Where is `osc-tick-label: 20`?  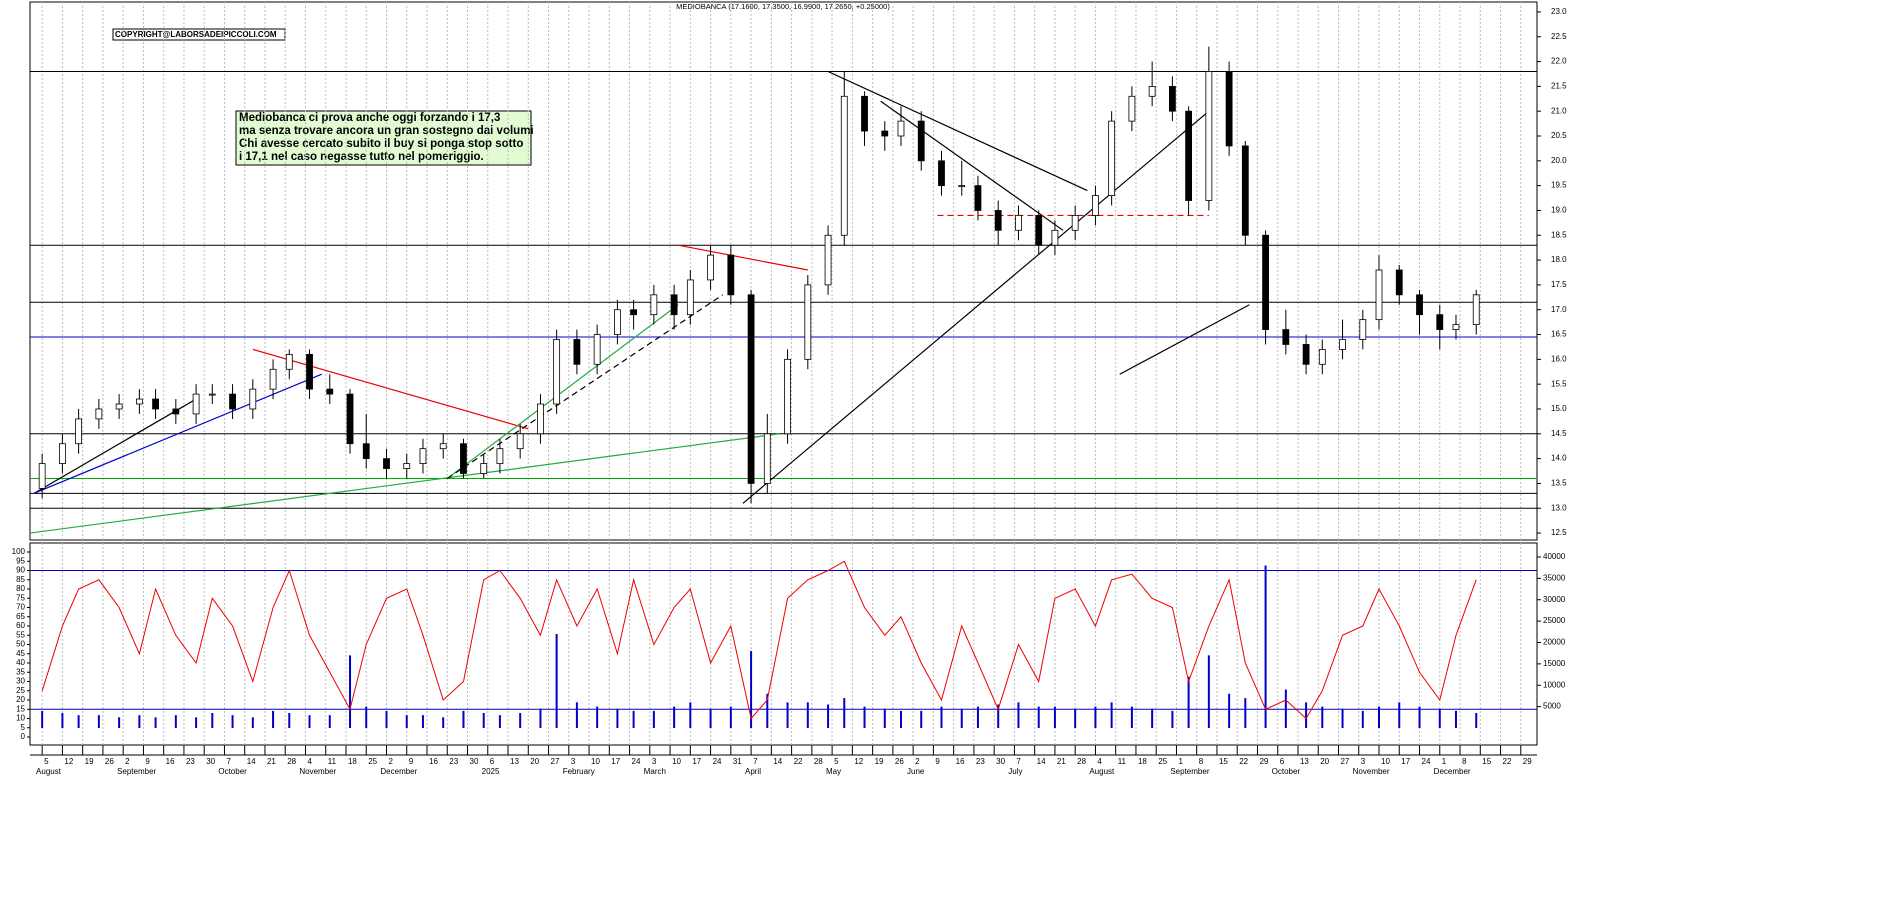
osc-tick-label: 20 is located at coordinates (20, 699).